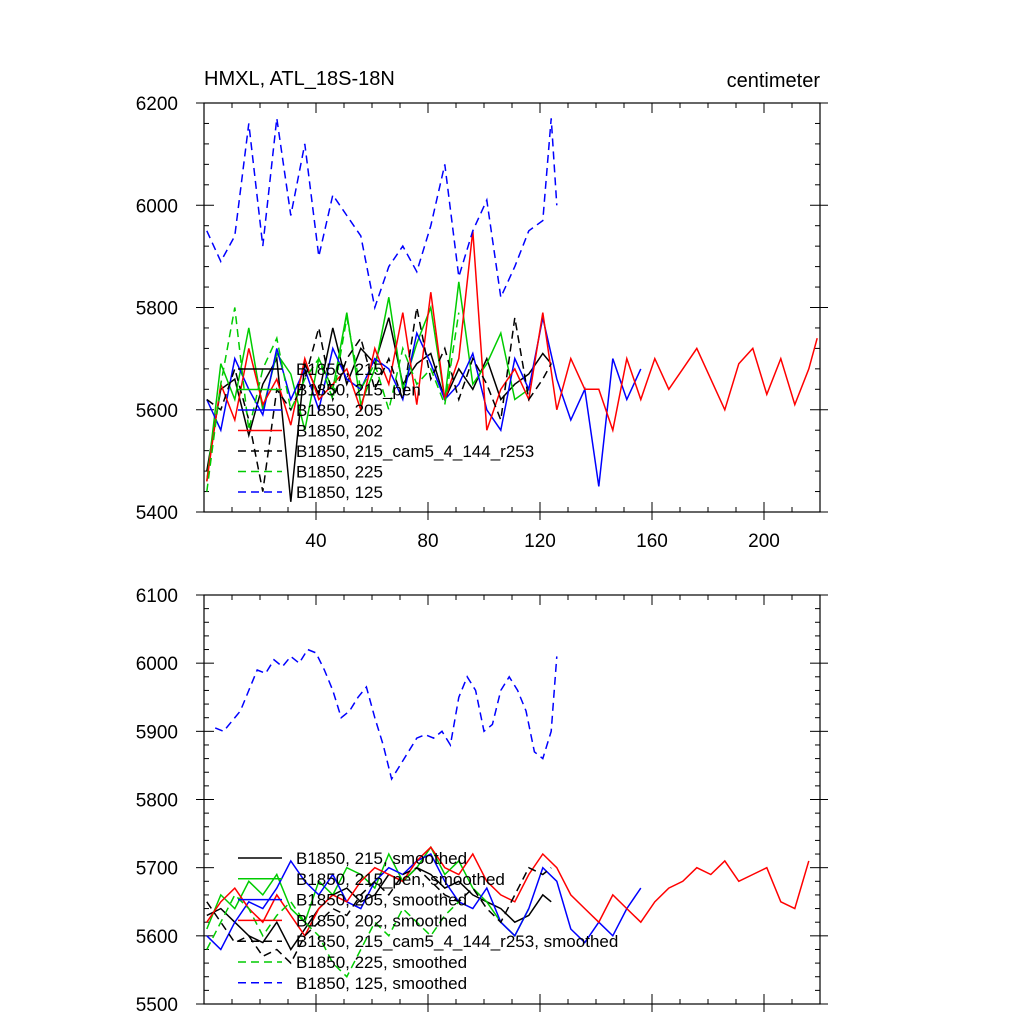 This screenshot has width=1024, height=1024. What do you see at coordinates (157, 596) in the screenshot?
I see `y-tick-label: 6100` at bounding box center [157, 596].